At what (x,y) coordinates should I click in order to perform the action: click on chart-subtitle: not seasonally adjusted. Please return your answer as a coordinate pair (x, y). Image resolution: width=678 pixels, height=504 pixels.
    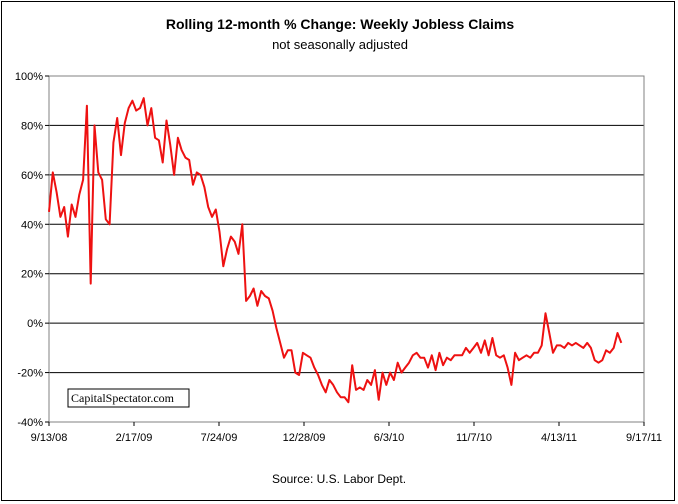
    Looking at the image, I should click on (340, 44).